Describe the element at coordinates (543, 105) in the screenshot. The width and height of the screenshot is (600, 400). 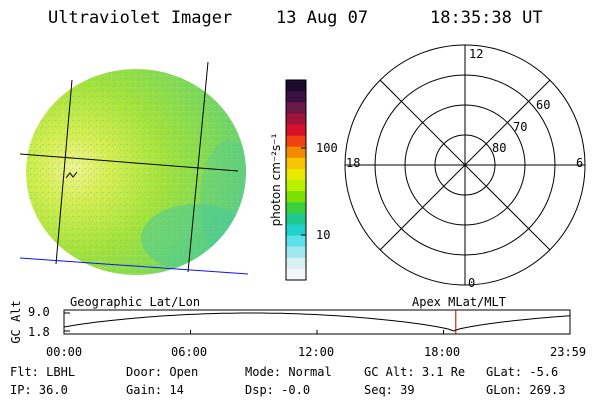
I see `lat-label-60: 60` at that location.